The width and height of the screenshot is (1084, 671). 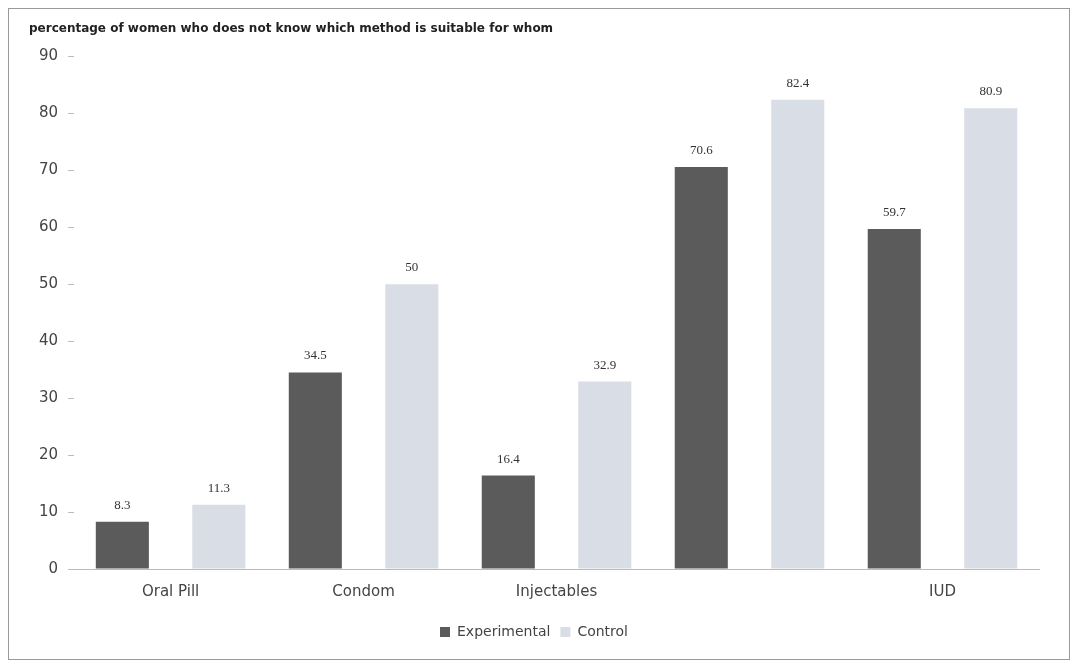 I want to click on chart-title: percentage of women who does not know which method is suitable for whom, so click(x=291, y=28).